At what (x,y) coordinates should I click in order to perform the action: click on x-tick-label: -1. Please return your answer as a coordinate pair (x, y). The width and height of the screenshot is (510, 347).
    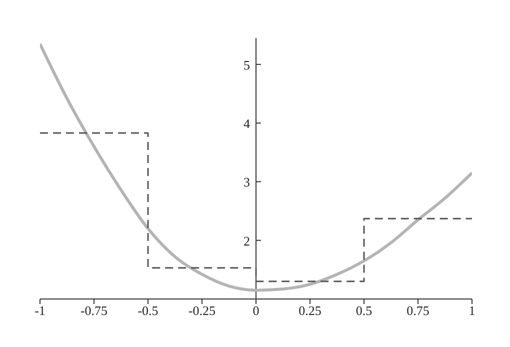
    Looking at the image, I should click on (40, 310).